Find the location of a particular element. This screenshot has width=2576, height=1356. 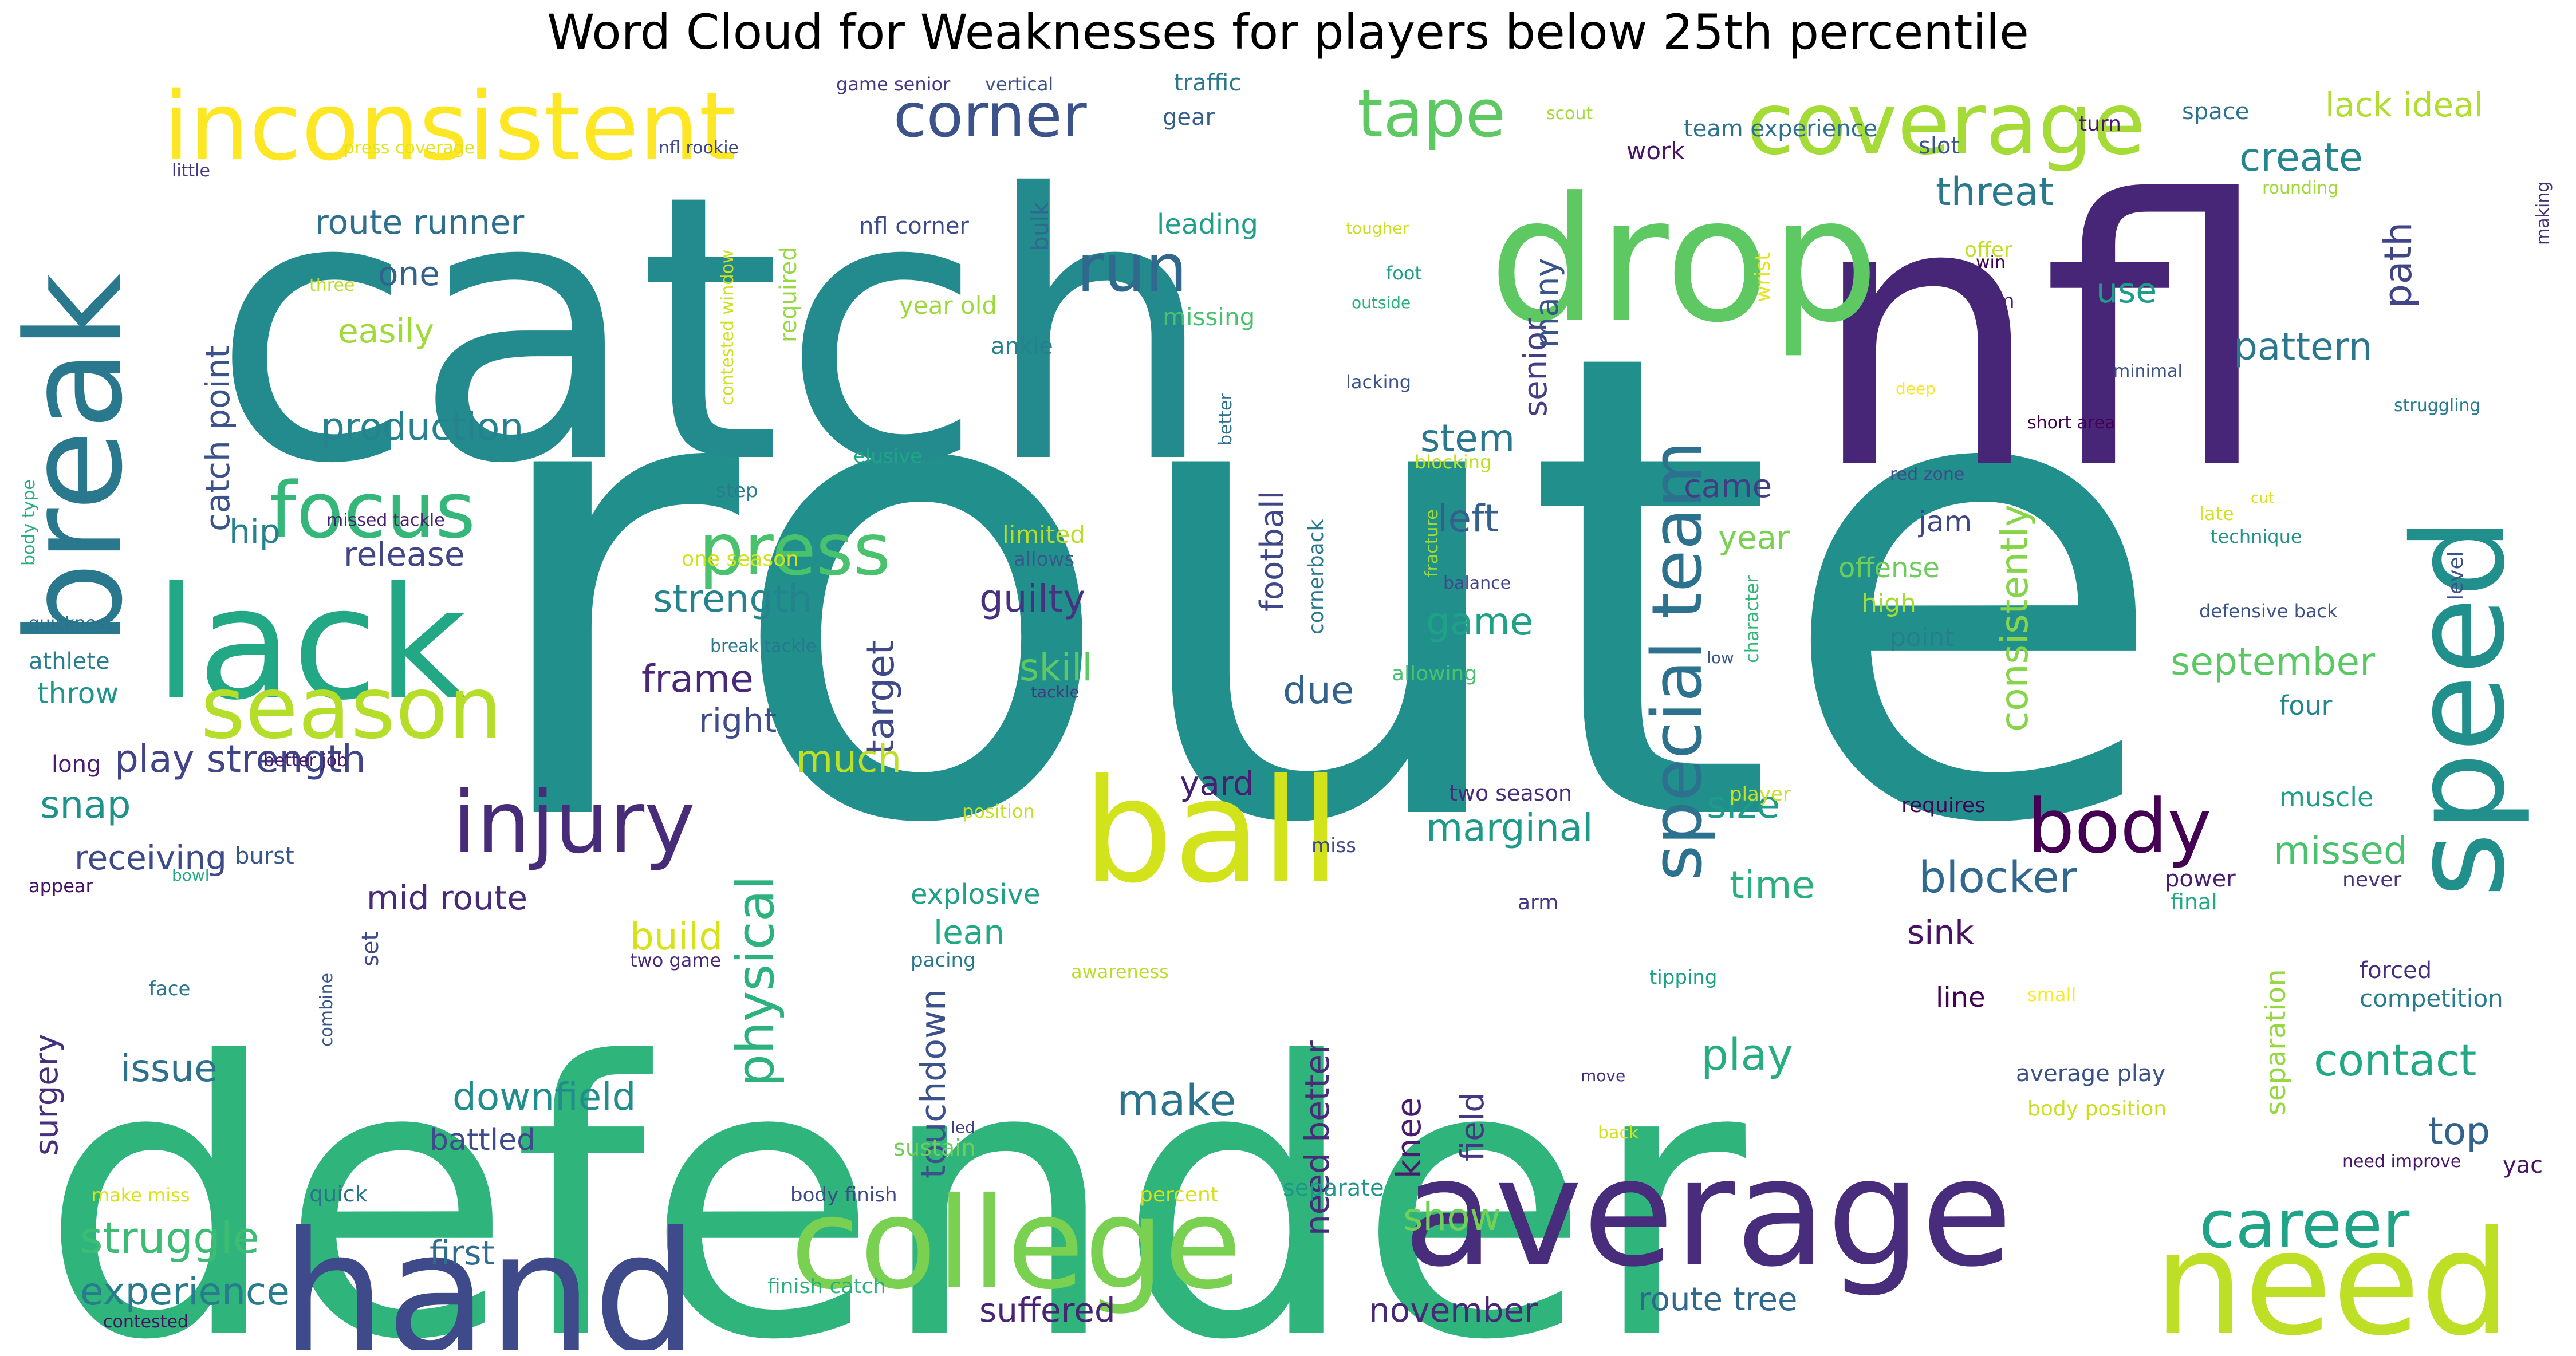

word-hand: hand is located at coordinates (489, 1273).